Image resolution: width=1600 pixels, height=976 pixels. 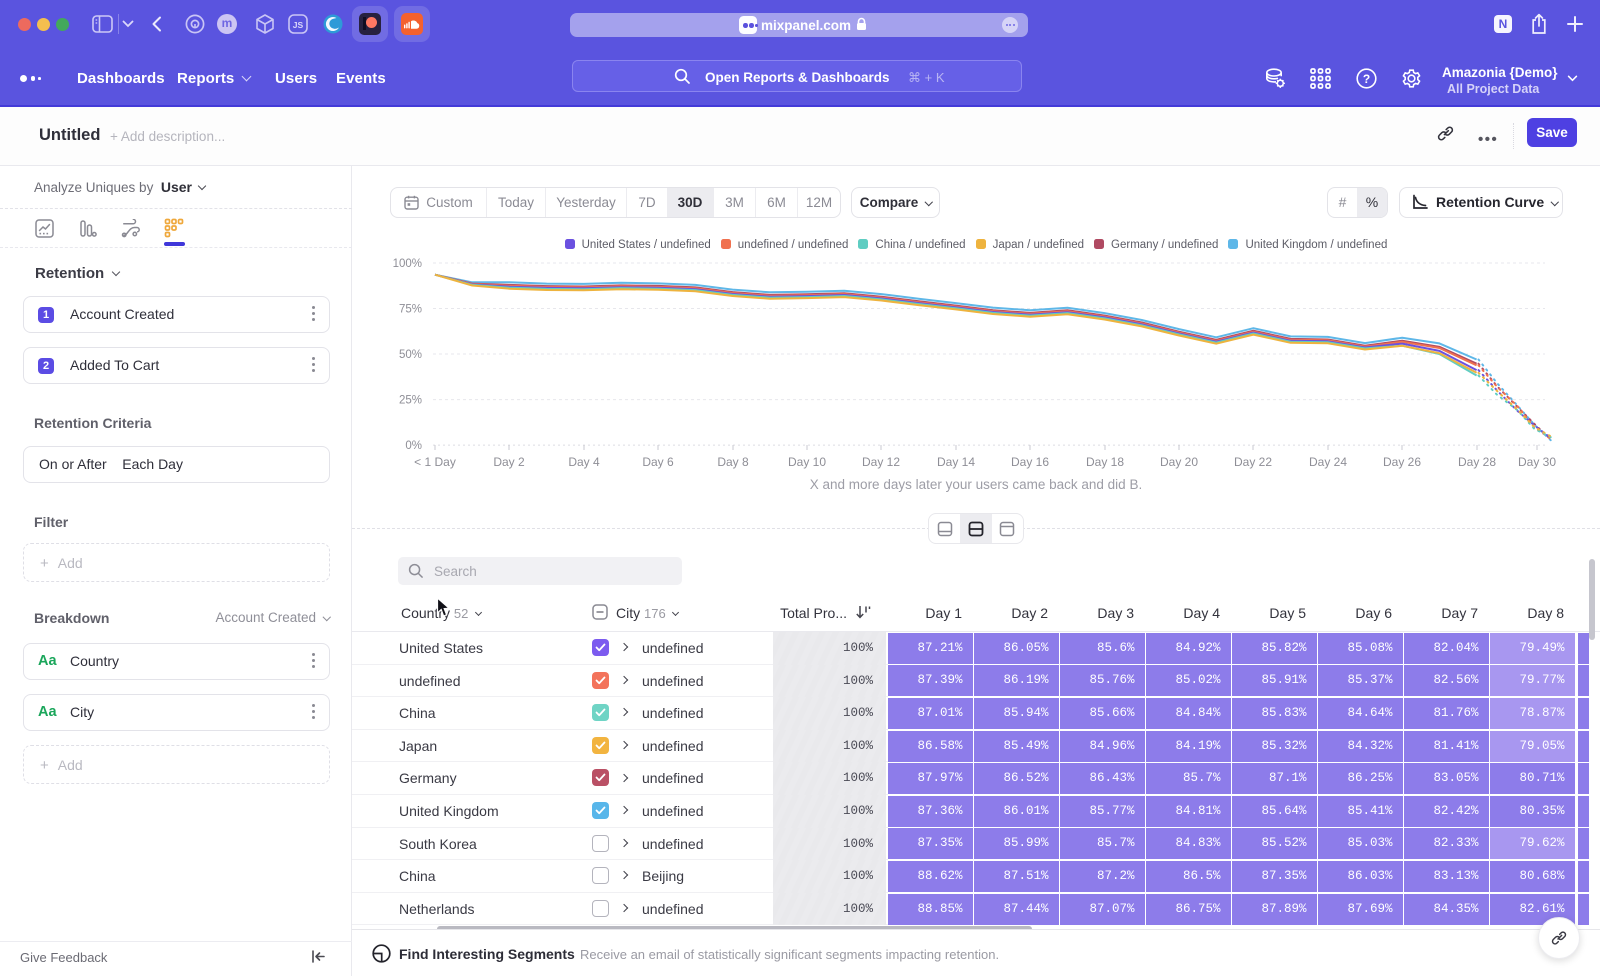 What do you see at coordinates (1537, 462) in the screenshot?
I see `svg-text: Day 30` at bounding box center [1537, 462].